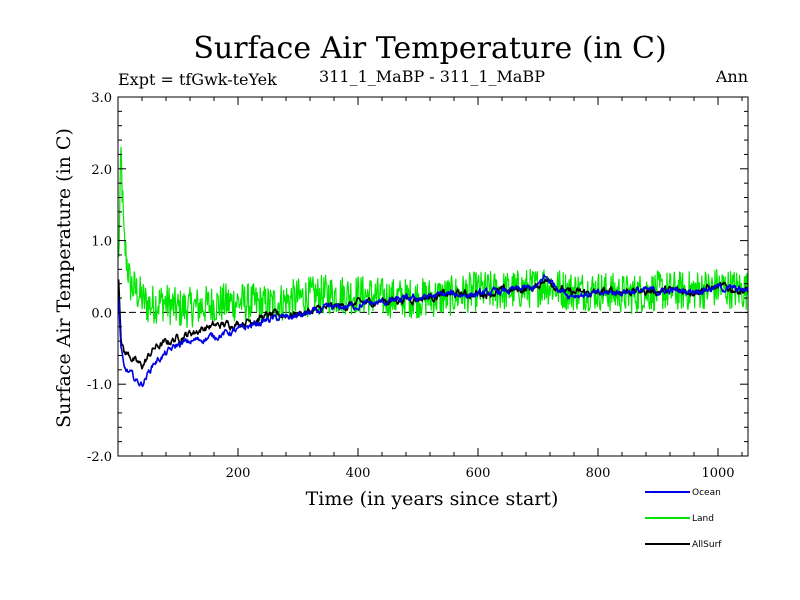 The height and width of the screenshot is (600, 800). What do you see at coordinates (717, 473) in the screenshot?
I see `x-tick-label: 1000` at bounding box center [717, 473].